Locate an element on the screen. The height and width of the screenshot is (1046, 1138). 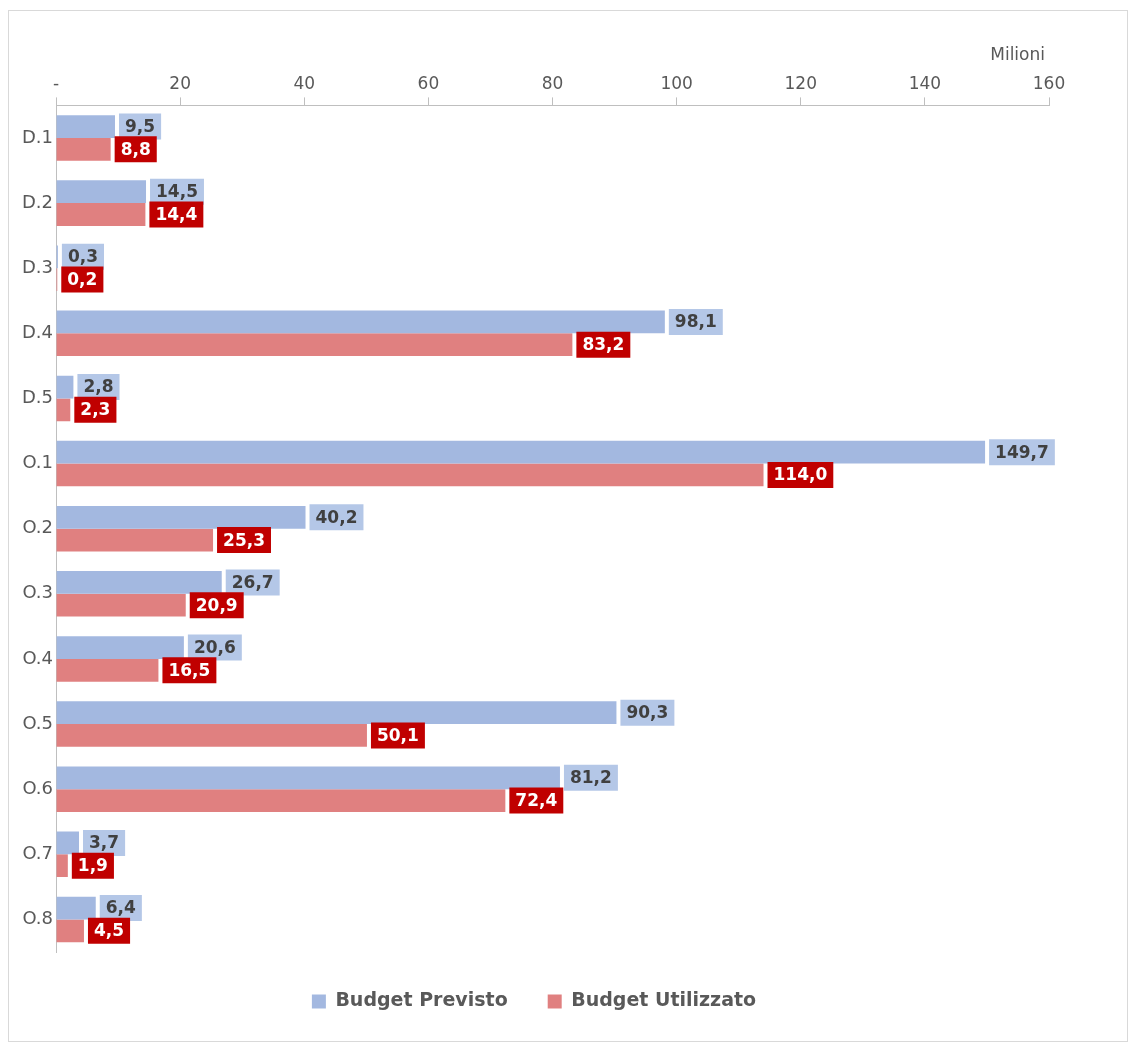
data-label: 2,8 is located at coordinates (98, 386).